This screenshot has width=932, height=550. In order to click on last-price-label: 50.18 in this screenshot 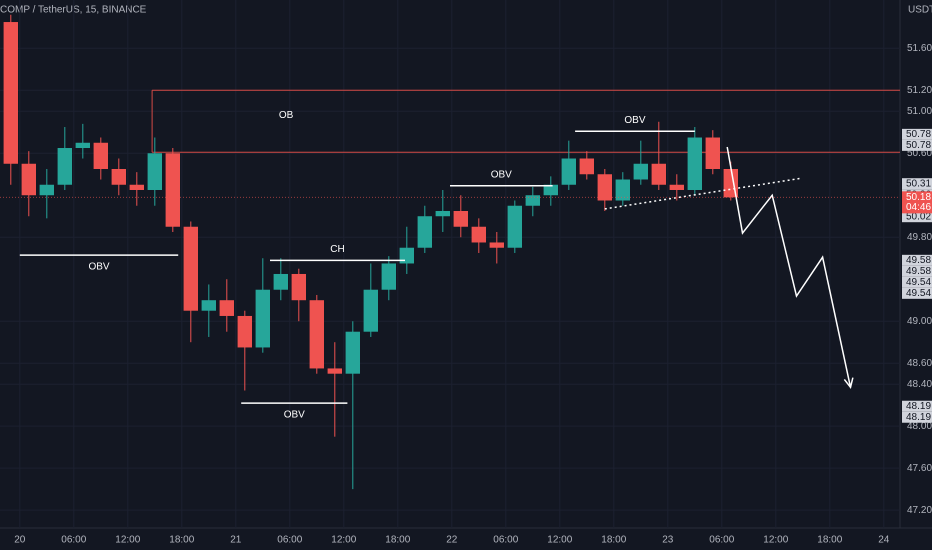, I will do `click(918, 197)`.